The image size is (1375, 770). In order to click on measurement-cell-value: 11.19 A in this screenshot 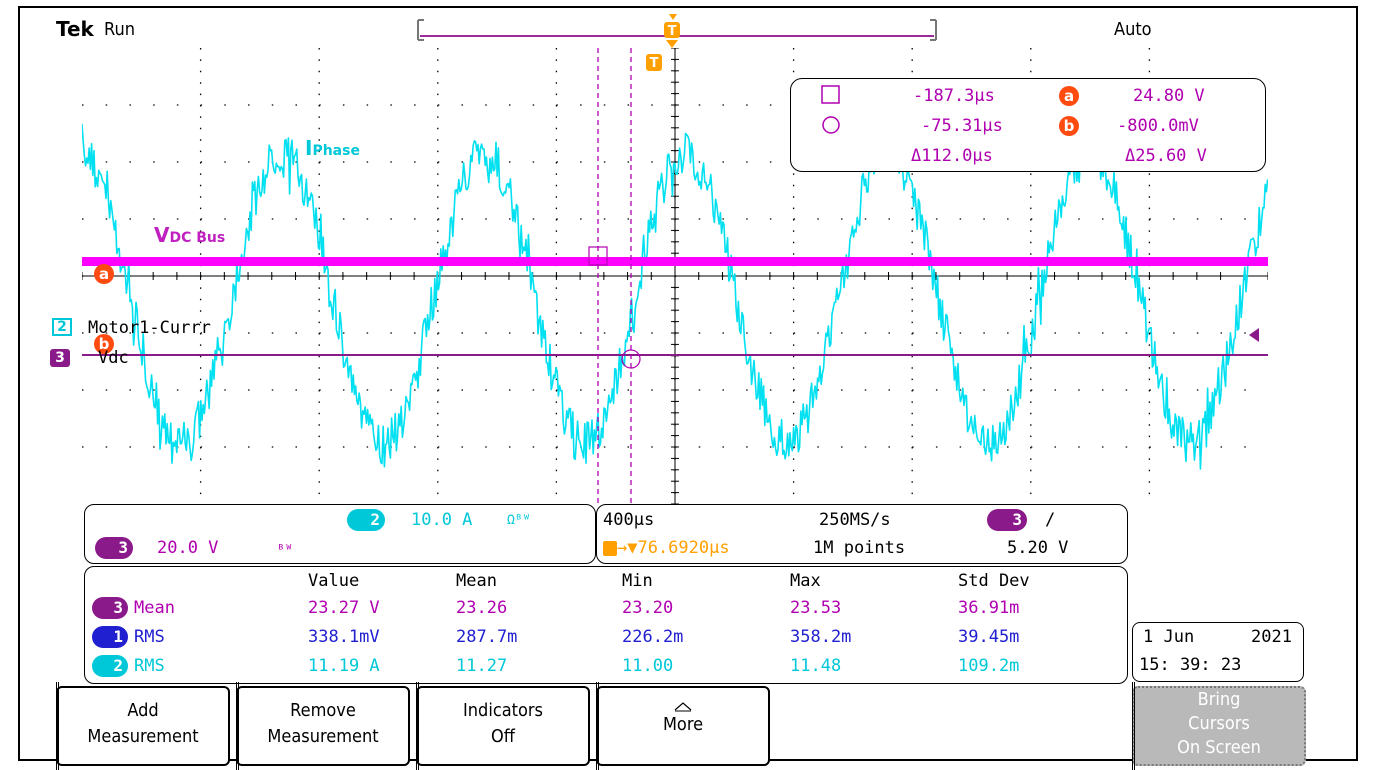, I will do `click(344, 666)`.